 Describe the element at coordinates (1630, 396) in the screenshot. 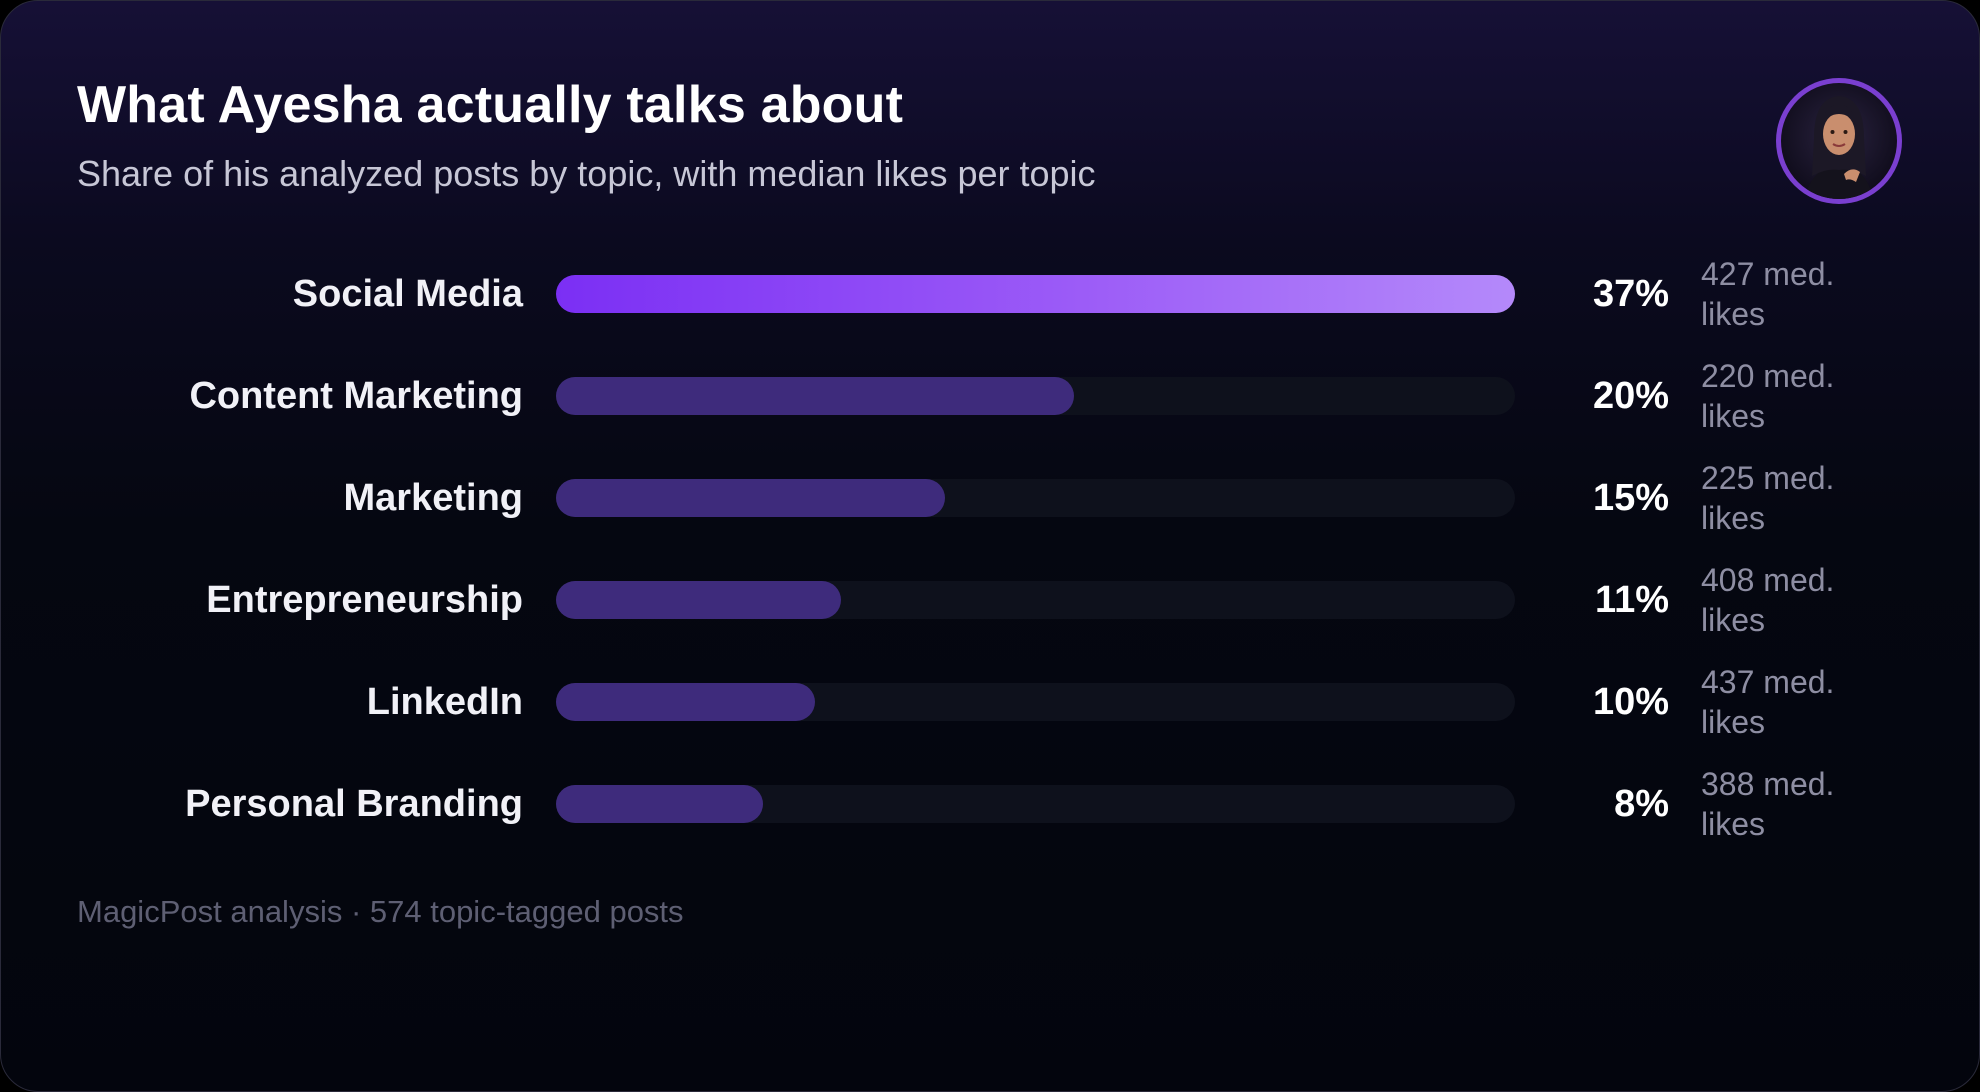

I see `value-label: 20%` at that location.